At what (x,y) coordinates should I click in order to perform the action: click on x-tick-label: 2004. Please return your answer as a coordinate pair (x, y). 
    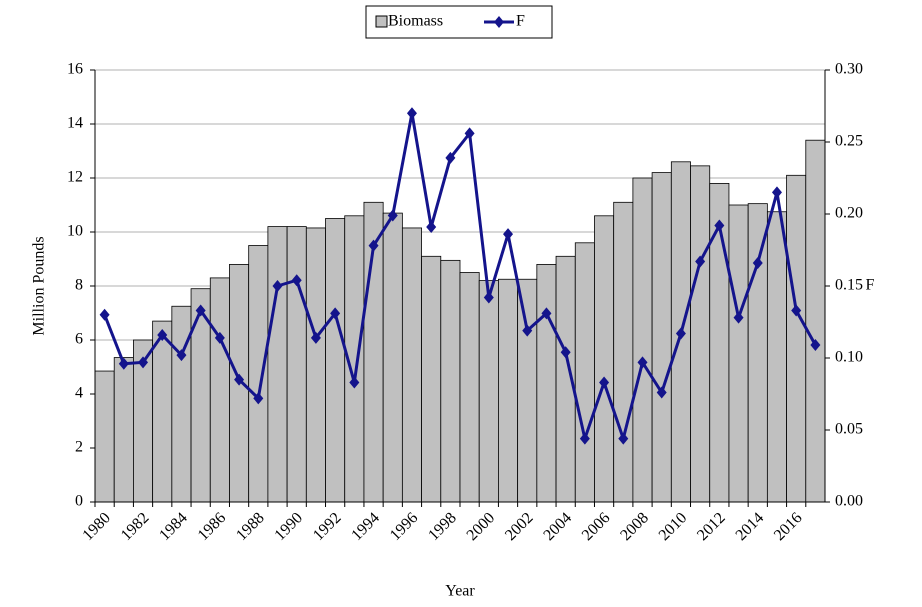
    Looking at the image, I should click on (557, 526).